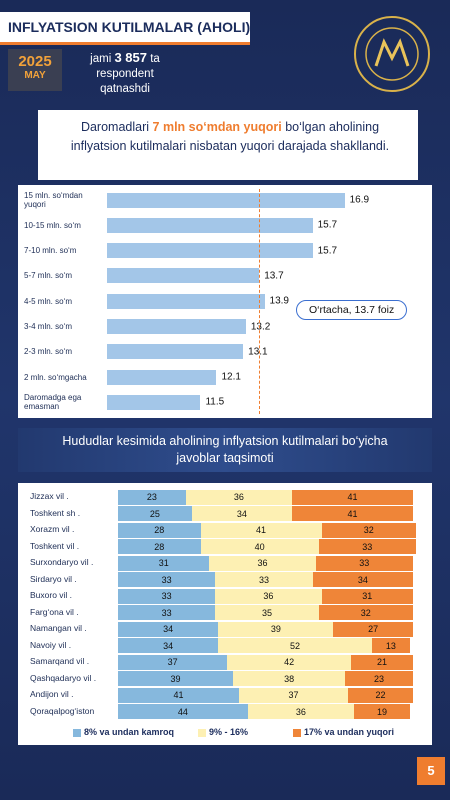 The height and width of the screenshot is (800, 450). What do you see at coordinates (379, 678) in the screenshot?
I see `value-label: 23` at bounding box center [379, 678].